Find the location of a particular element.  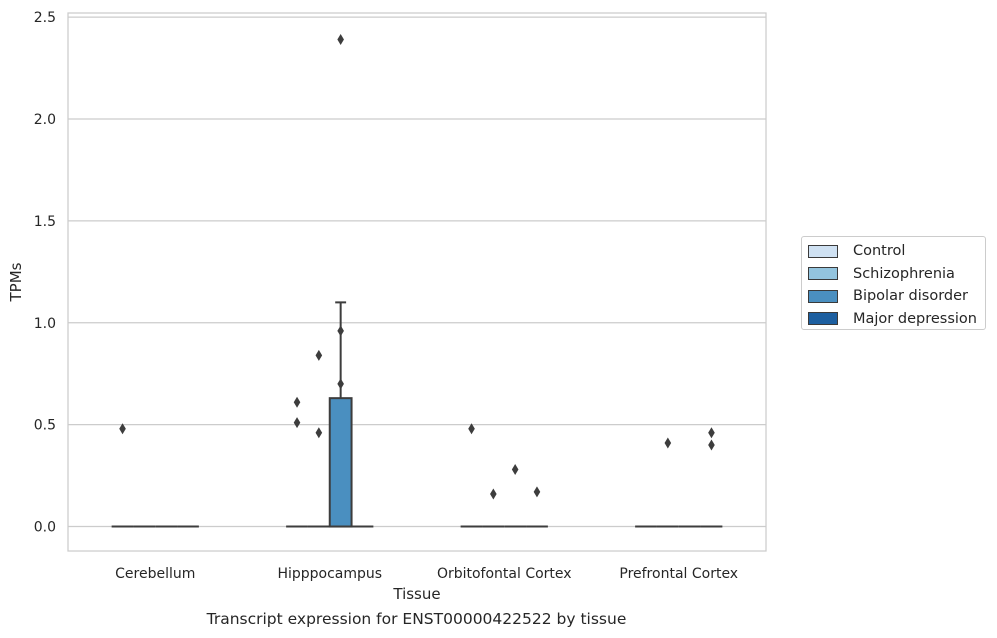

x-tick-label: Cerebellum is located at coordinates (155, 574).